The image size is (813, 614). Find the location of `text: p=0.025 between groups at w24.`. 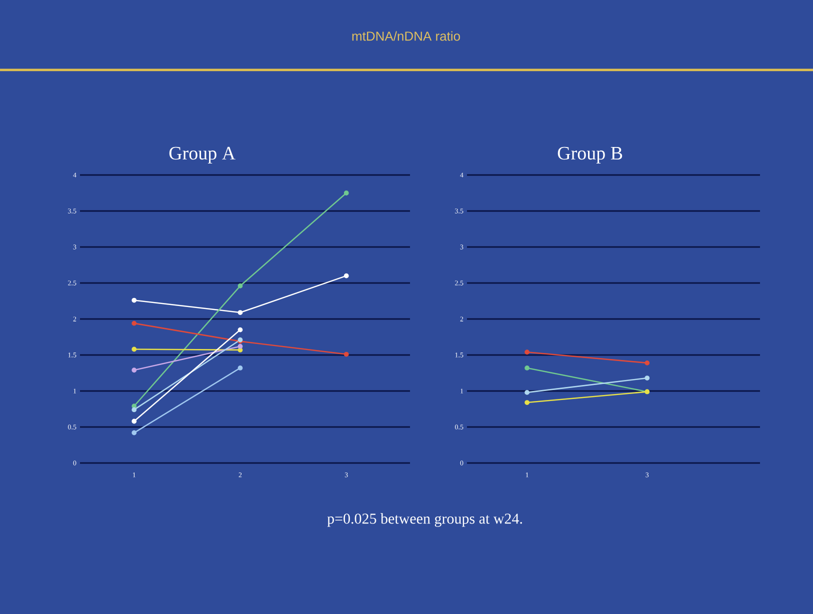

text: p=0.025 between groups at w24. is located at coordinates (424, 520).